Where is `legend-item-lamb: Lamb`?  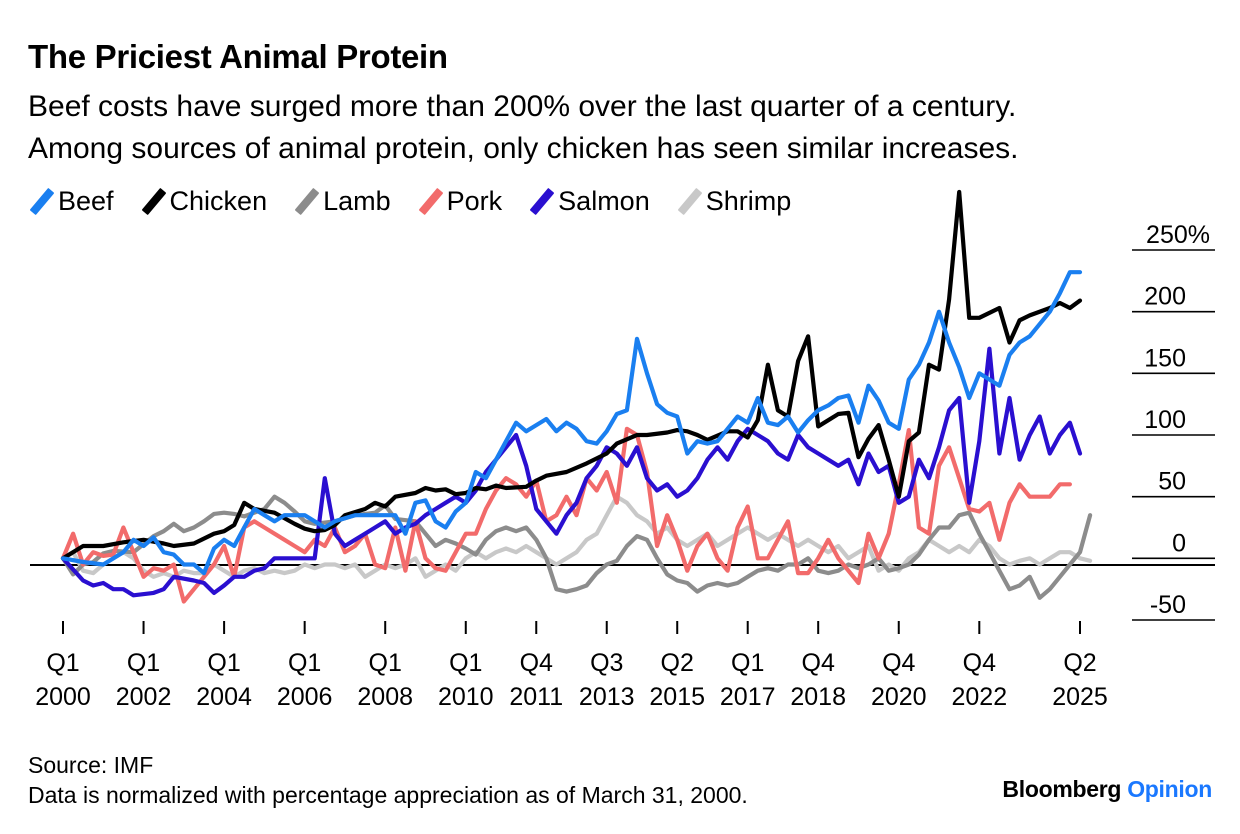
legend-item-lamb: Lamb is located at coordinates (342, 201).